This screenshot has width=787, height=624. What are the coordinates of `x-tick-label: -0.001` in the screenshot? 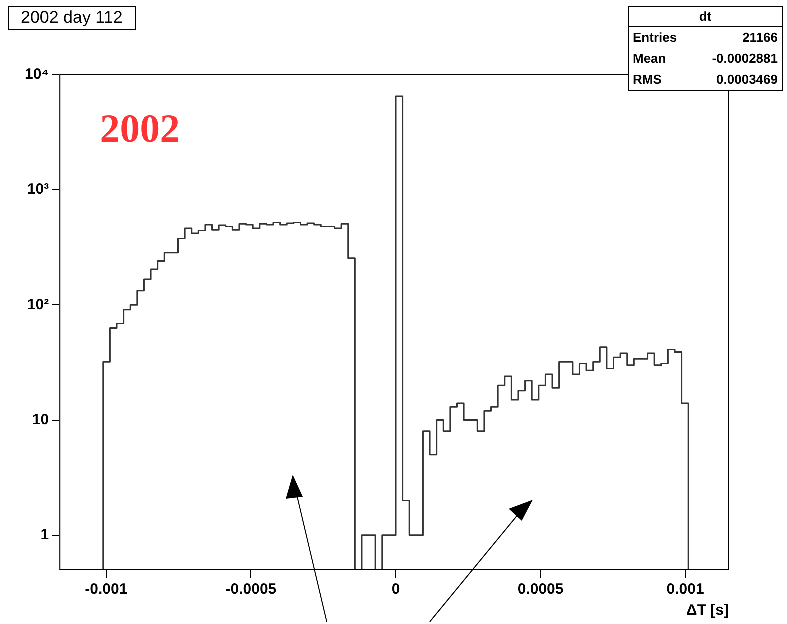 It's located at (106, 589).